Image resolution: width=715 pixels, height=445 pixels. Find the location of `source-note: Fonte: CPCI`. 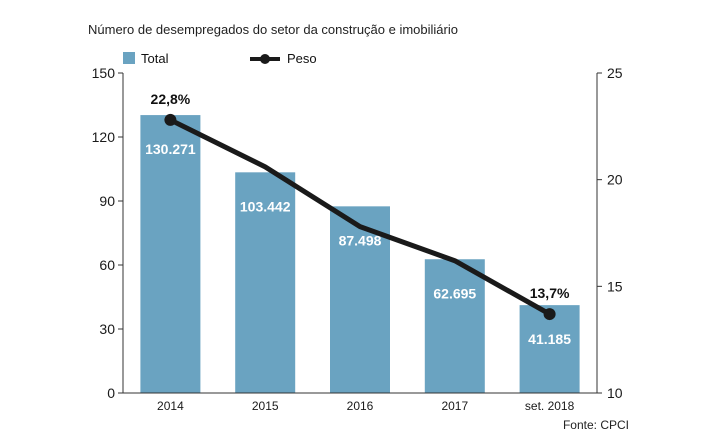

source-note: Fonte: CPCI is located at coordinates (595, 425).